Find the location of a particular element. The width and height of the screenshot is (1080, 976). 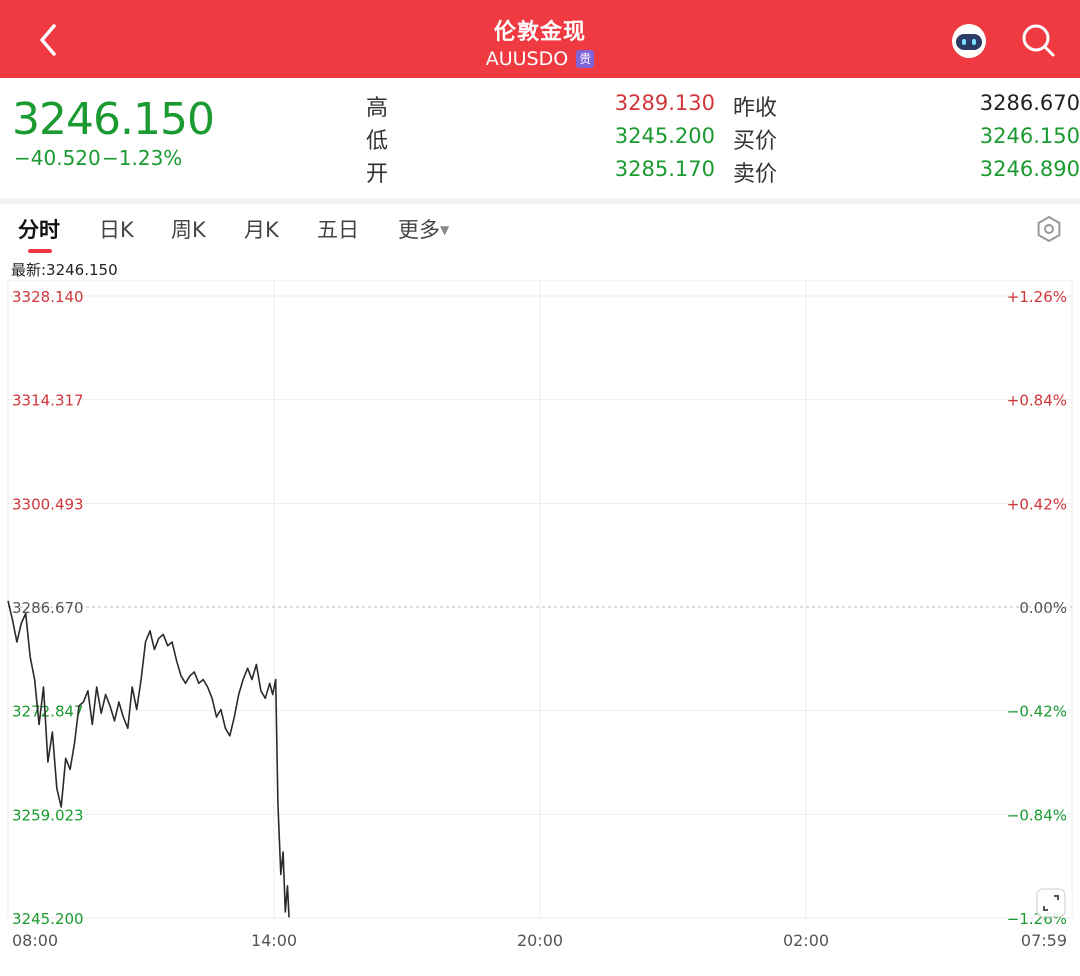

x-tick-label: 02:00 is located at coordinates (806, 940).